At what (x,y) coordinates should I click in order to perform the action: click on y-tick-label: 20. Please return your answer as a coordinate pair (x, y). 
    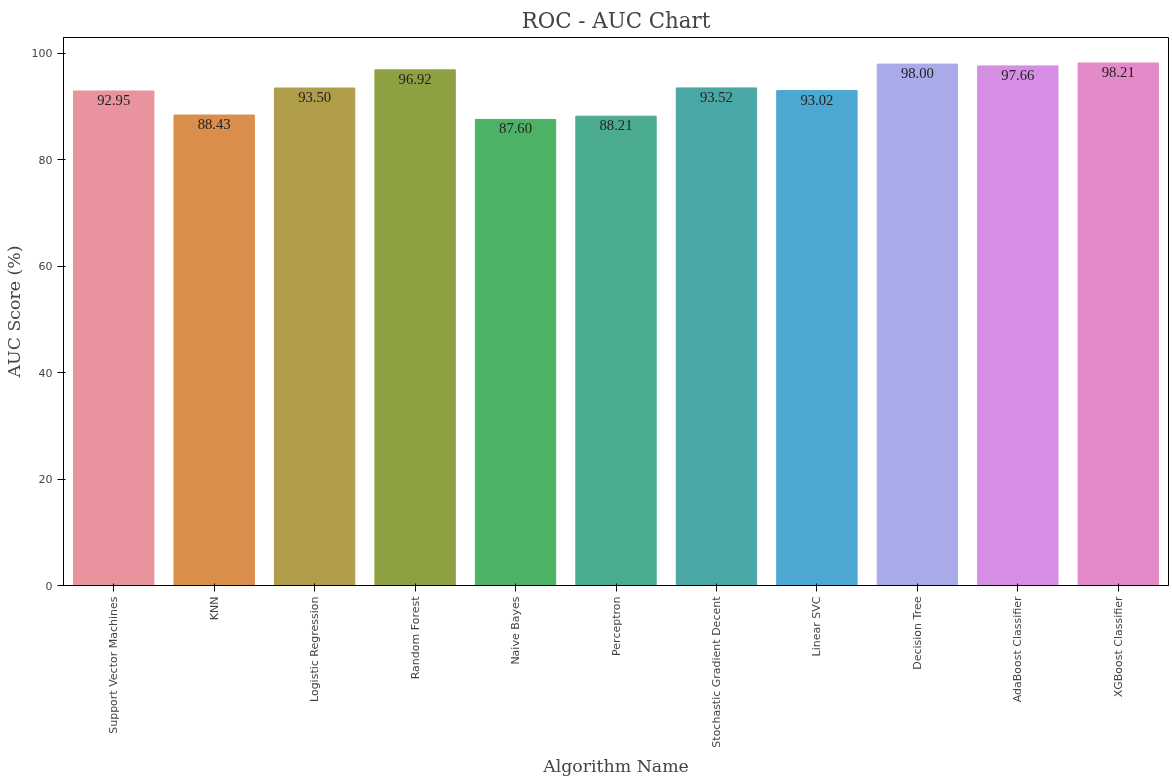
    Looking at the image, I should click on (45, 480).